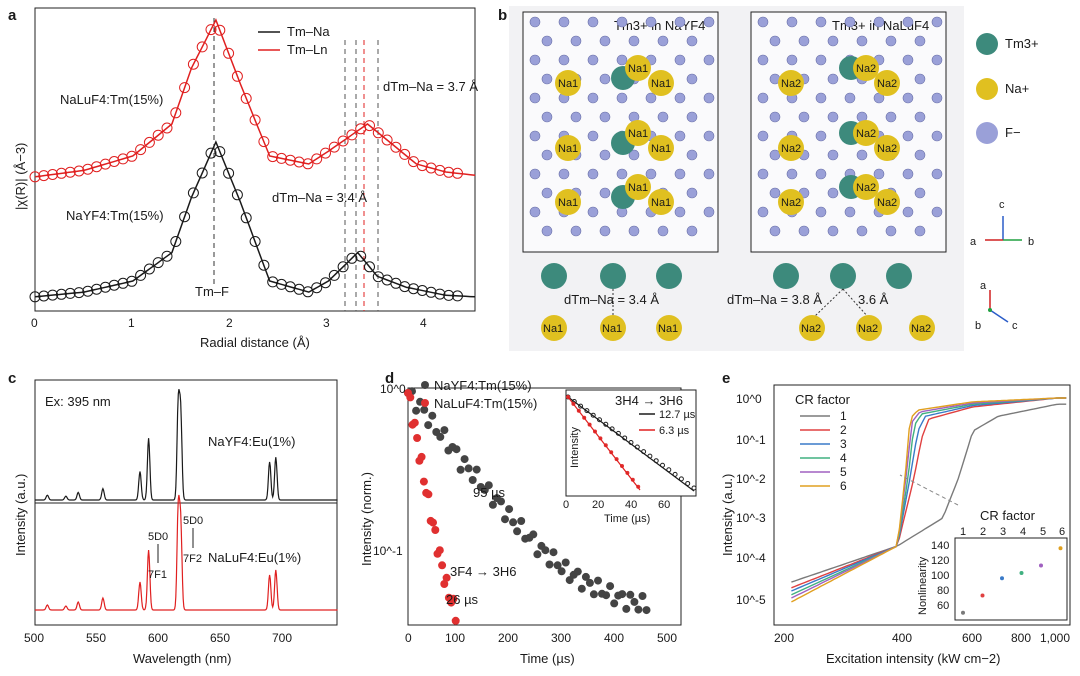  I want to click on svg-text: Na2, so click(811, 329).